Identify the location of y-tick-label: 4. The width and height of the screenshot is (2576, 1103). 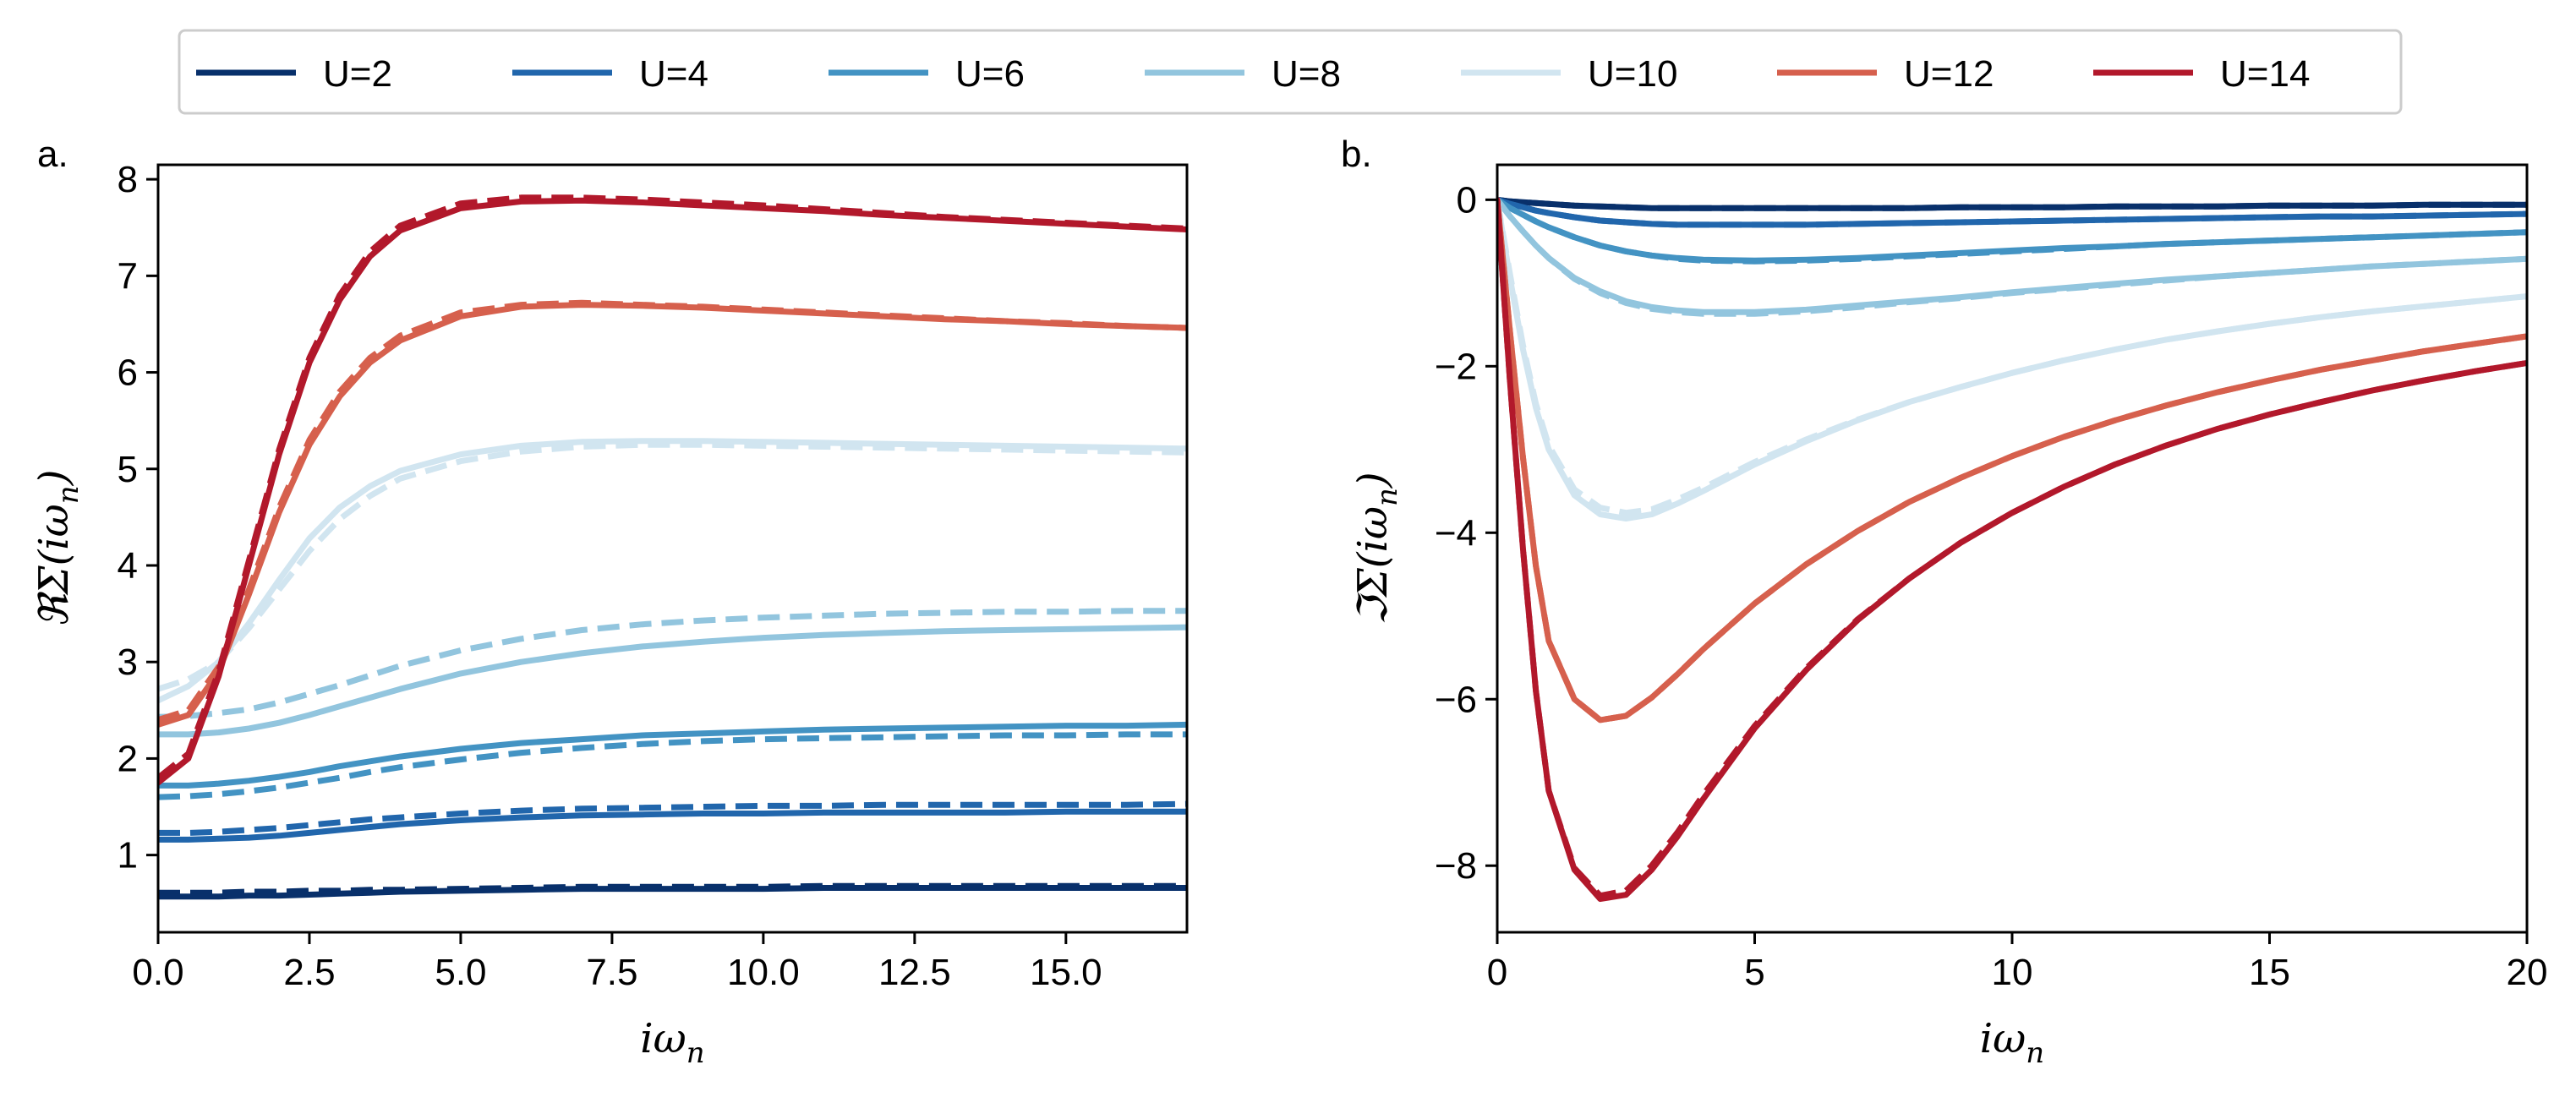
(128, 566).